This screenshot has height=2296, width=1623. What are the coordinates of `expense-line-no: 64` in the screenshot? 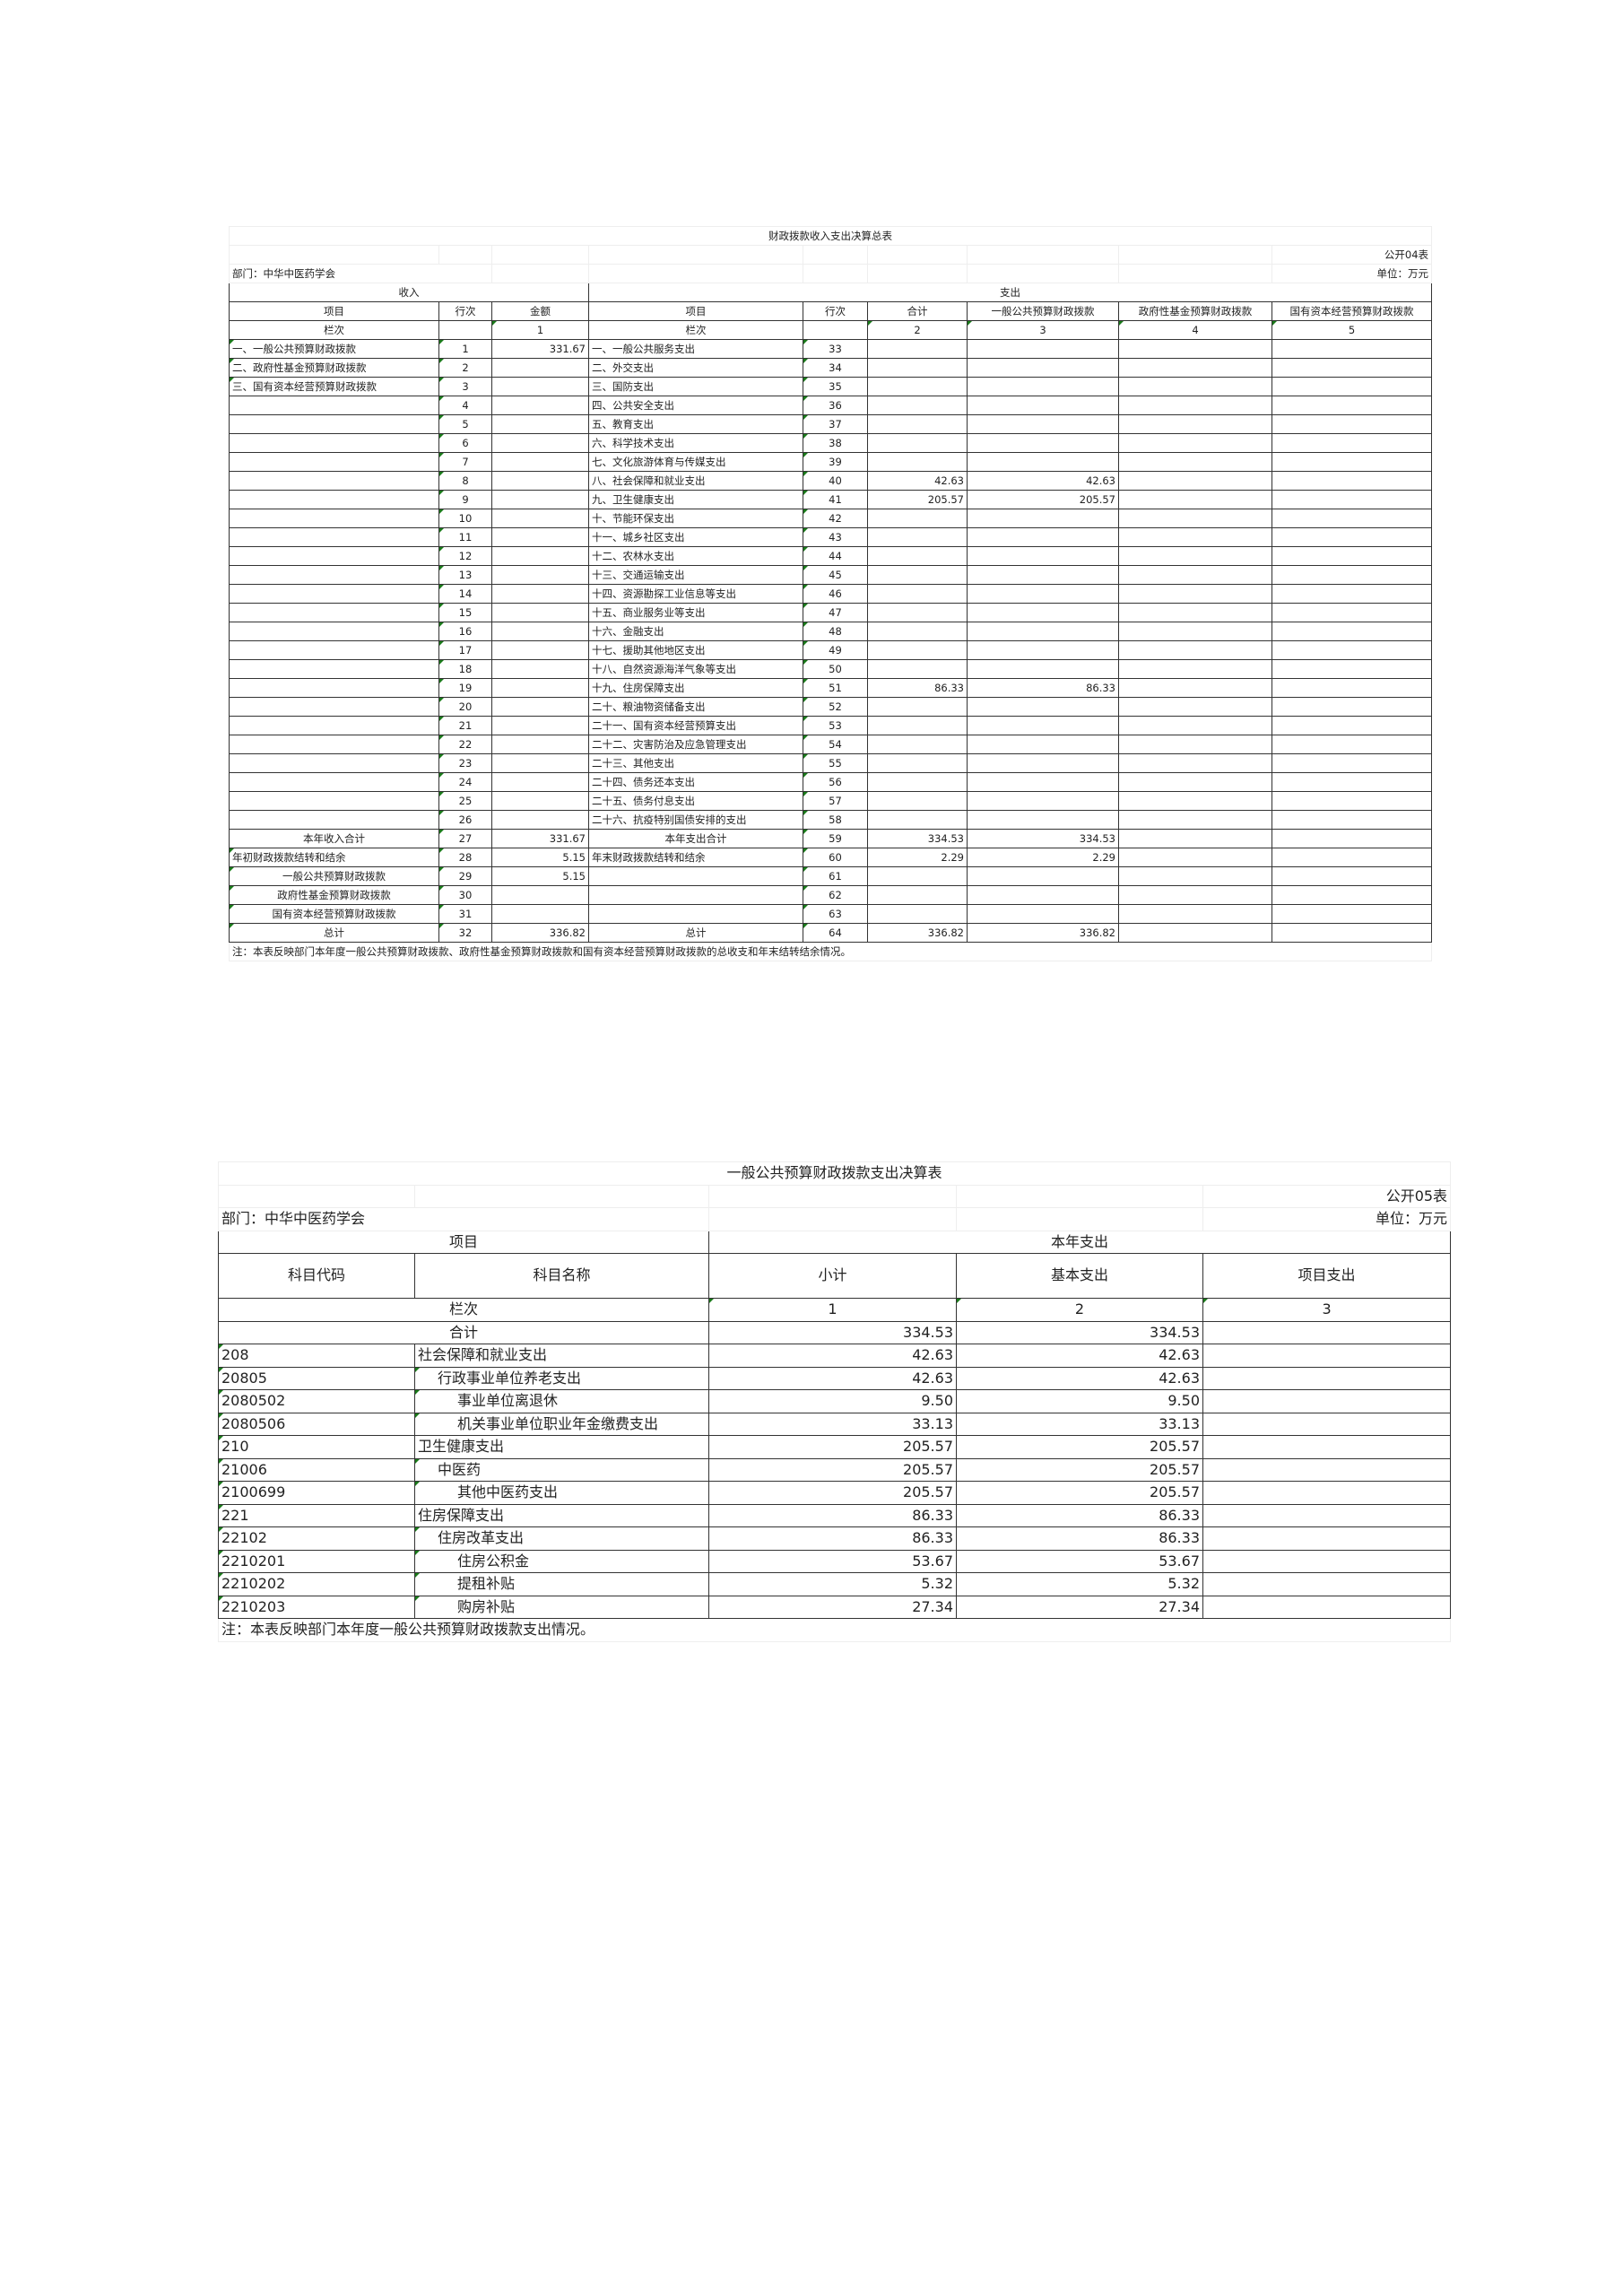 It's located at (835, 933).